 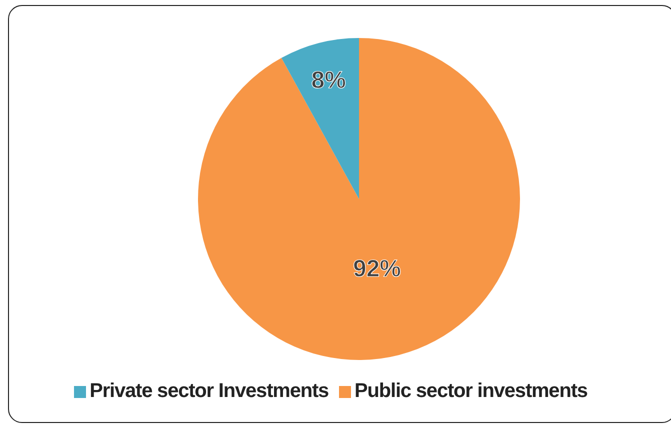 What do you see at coordinates (209, 391) in the screenshot?
I see `legend-label: Private sector Investments` at bounding box center [209, 391].